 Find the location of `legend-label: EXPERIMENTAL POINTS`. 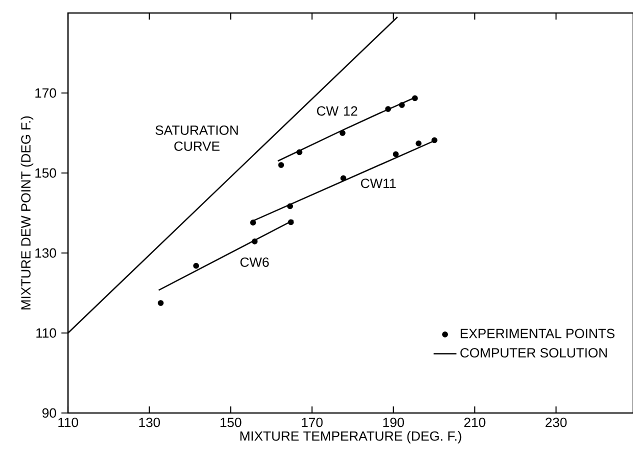

legend-label: EXPERIMENTAL POINTS is located at coordinates (537, 333).